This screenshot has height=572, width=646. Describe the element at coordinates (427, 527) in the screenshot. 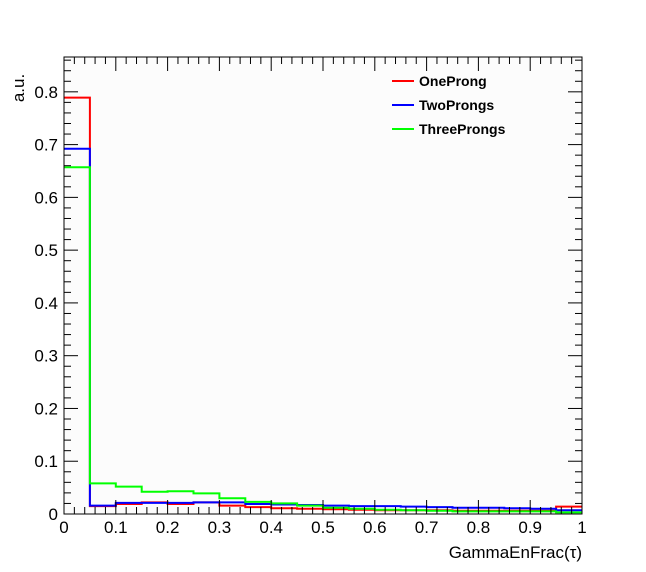

I see `x-tick-label: 0.7` at that location.